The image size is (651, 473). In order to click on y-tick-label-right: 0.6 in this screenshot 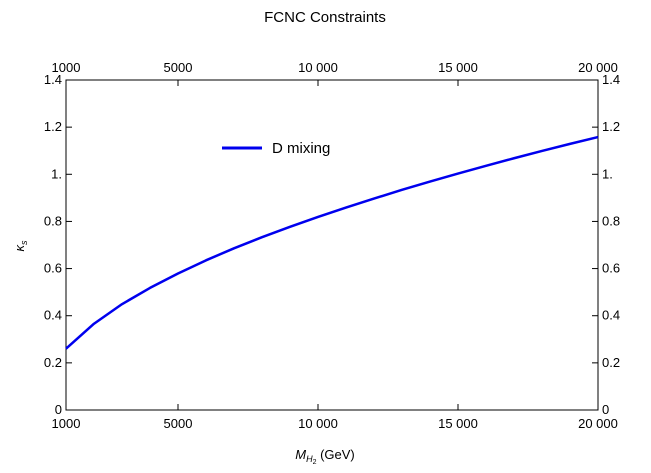, I will do `click(611, 268)`.